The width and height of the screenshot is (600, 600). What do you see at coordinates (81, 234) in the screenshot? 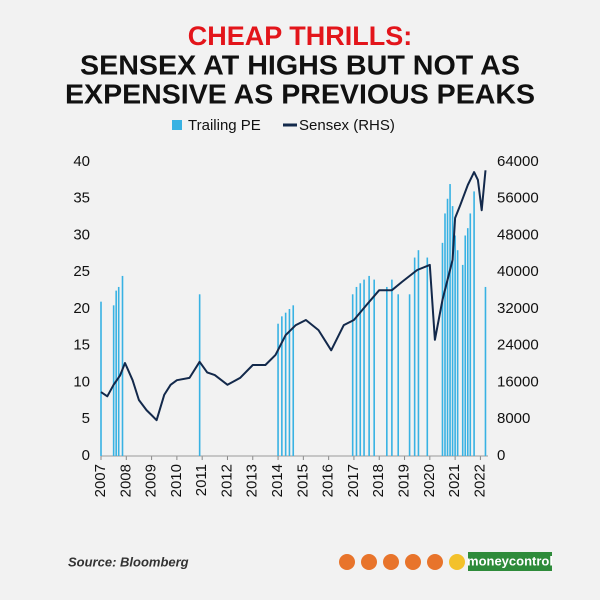
I see `y-tick-label: 30` at bounding box center [81, 234].